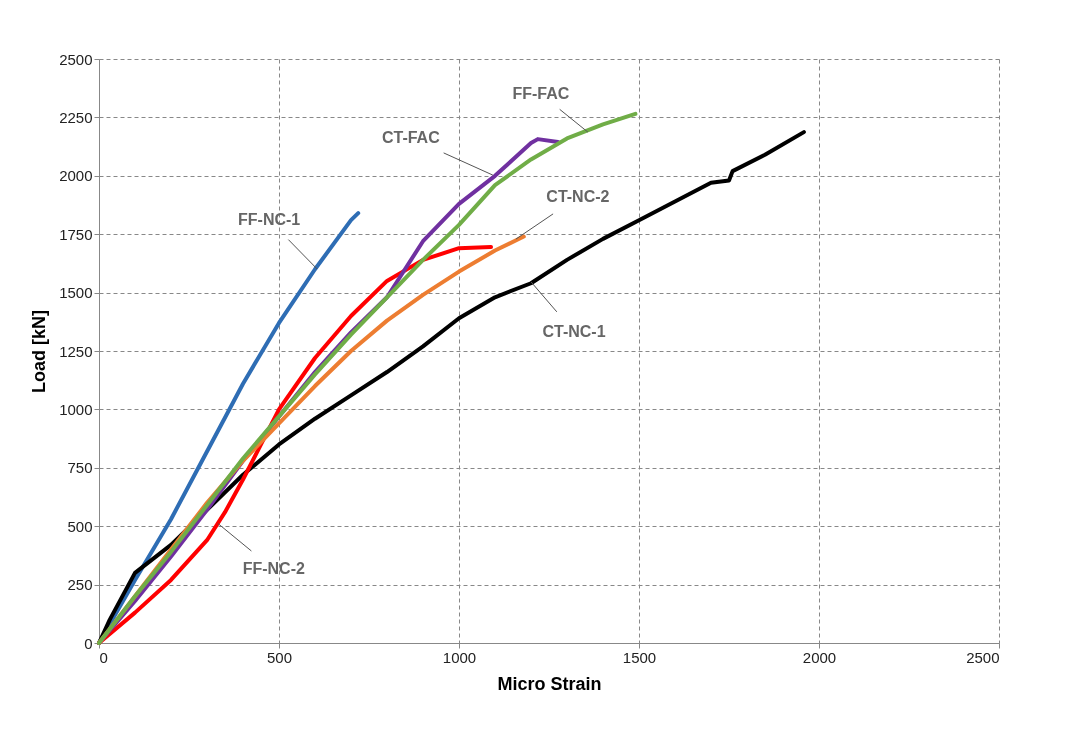 The image size is (1091, 744). I want to click on x-tick-label: 2000, so click(819, 657).